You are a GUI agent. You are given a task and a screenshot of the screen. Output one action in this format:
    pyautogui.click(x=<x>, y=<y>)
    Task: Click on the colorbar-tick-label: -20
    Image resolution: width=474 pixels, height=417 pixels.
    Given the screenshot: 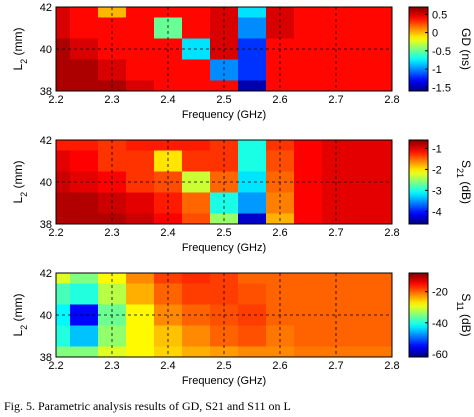 What is the action you would take?
    pyautogui.click(x=440, y=293)
    